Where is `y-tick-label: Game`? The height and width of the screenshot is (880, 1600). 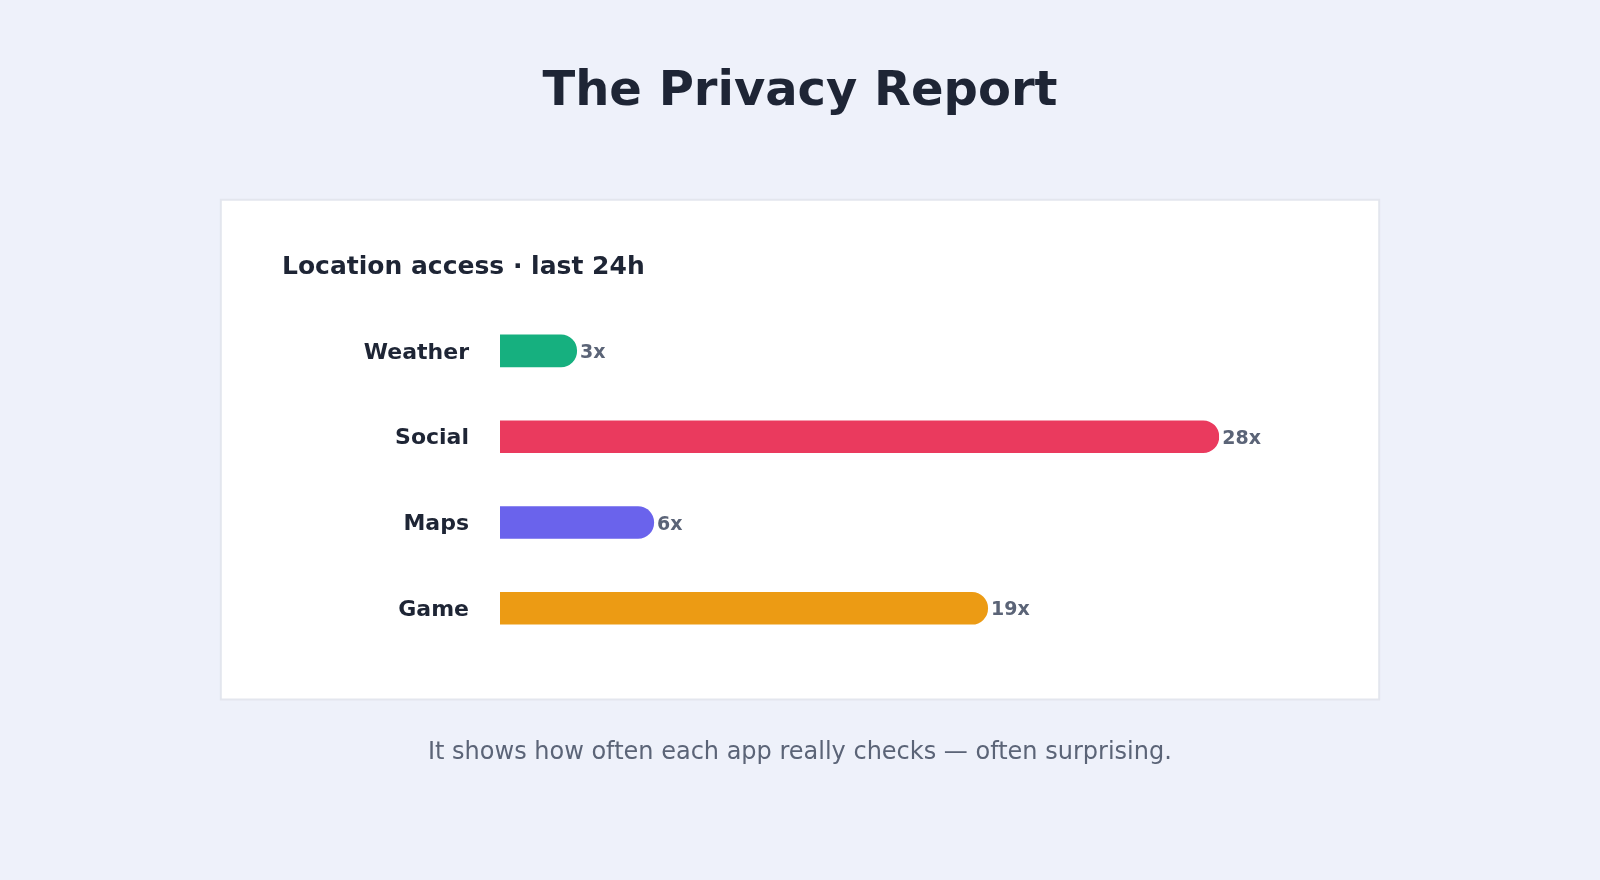
y-tick-label: Game is located at coordinates (433, 608).